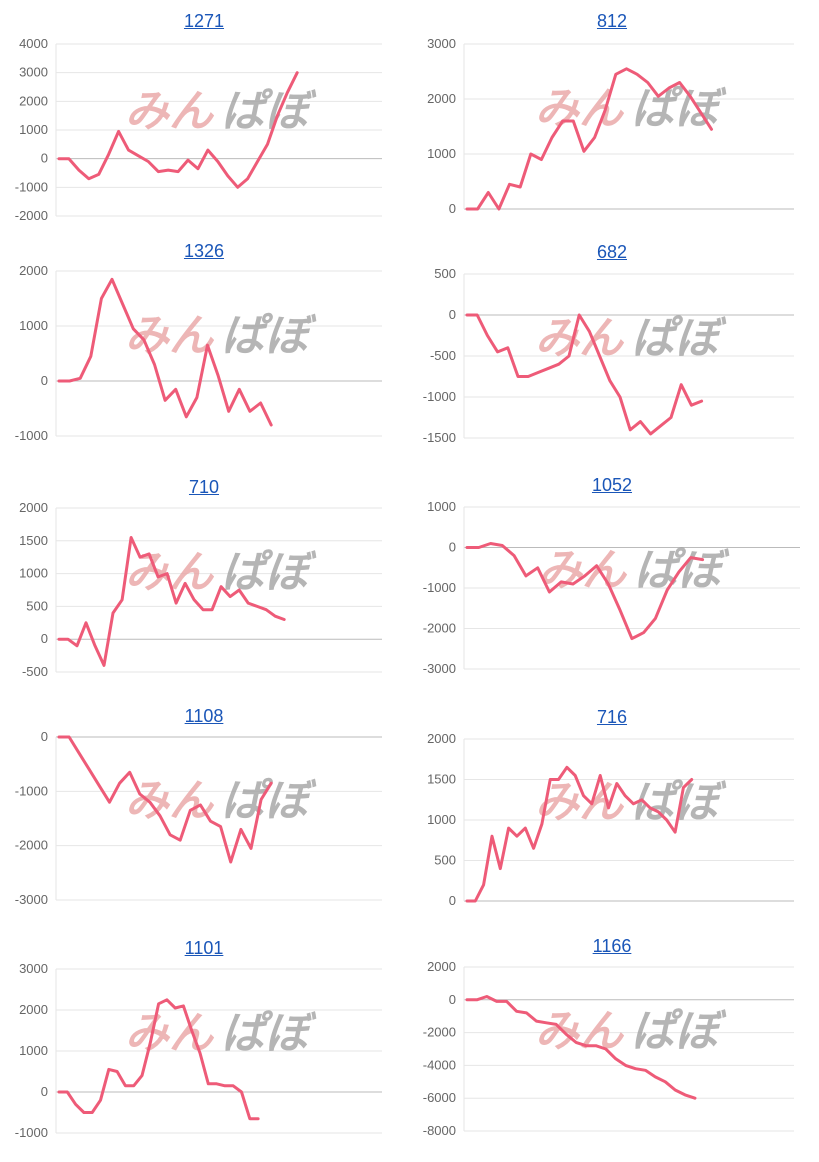 This screenshot has height=1162, width=819. I want to click on chart-title: 1326, so click(204, 251).